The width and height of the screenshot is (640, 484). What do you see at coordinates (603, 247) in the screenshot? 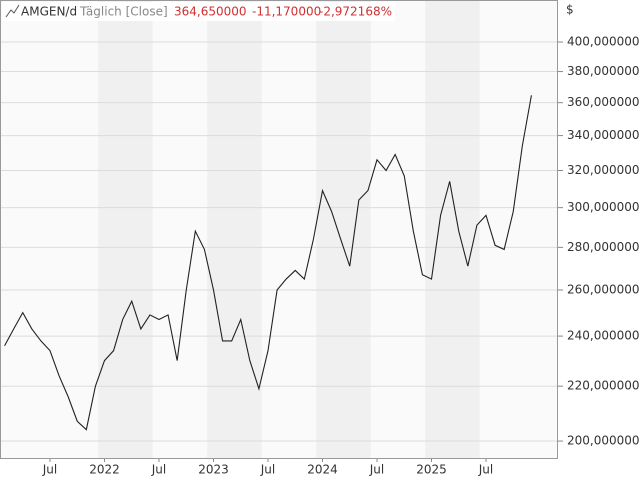
I see `y-tick-label: 280,000000` at bounding box center [603, 247].